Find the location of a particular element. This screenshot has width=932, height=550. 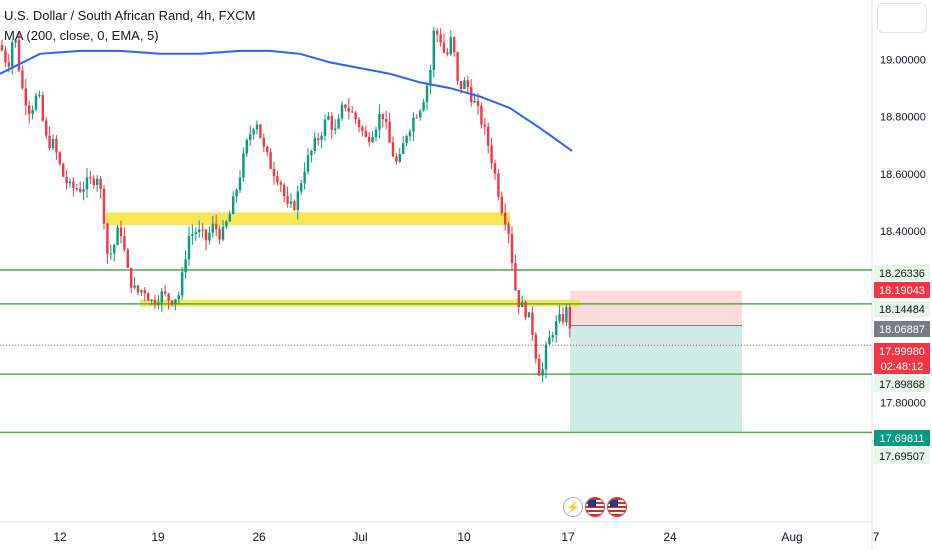

top-right-button is located at coordinates (902, 18).